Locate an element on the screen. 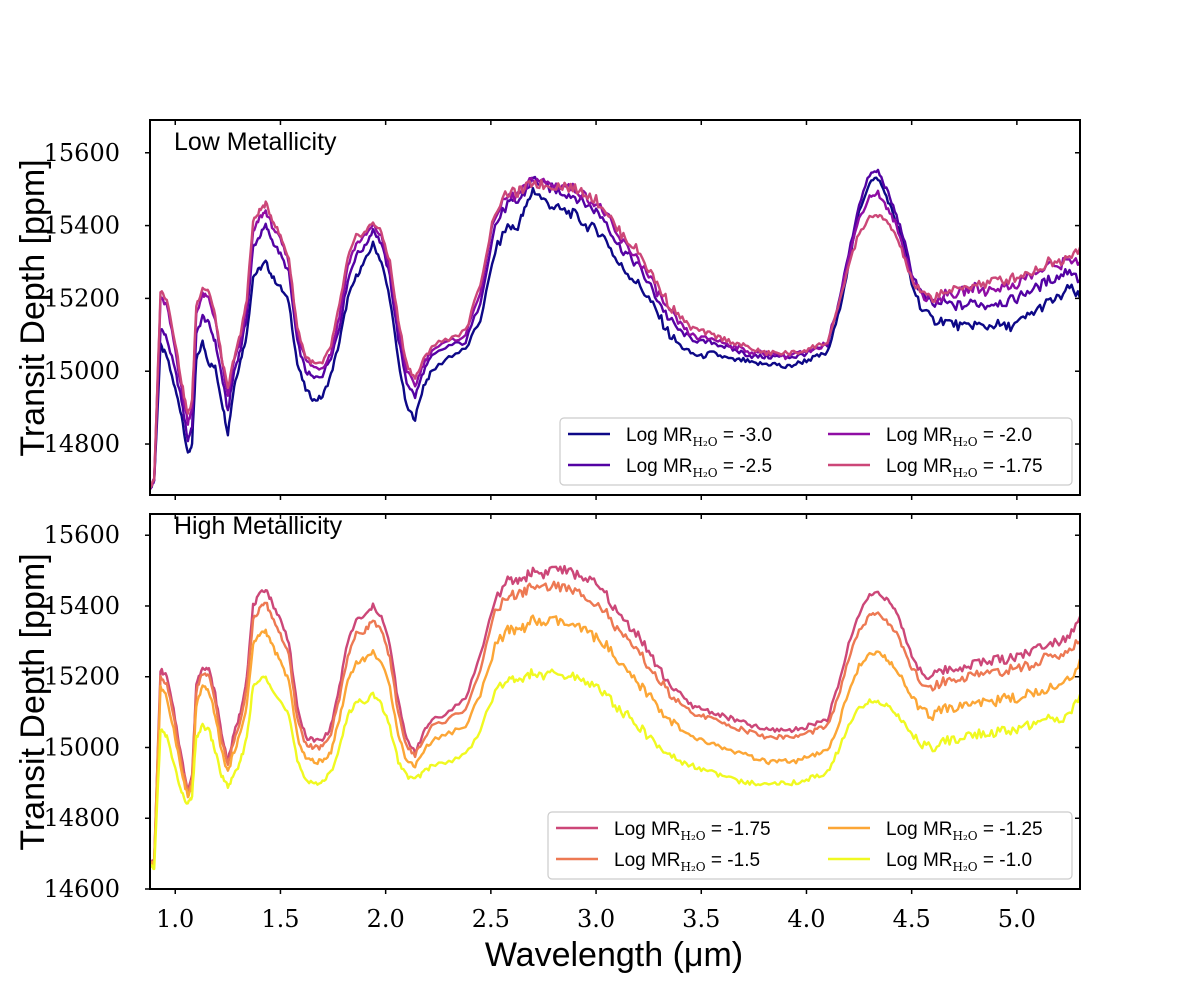  x-tick-label: 4.0 is located at coordinates (806, 919).